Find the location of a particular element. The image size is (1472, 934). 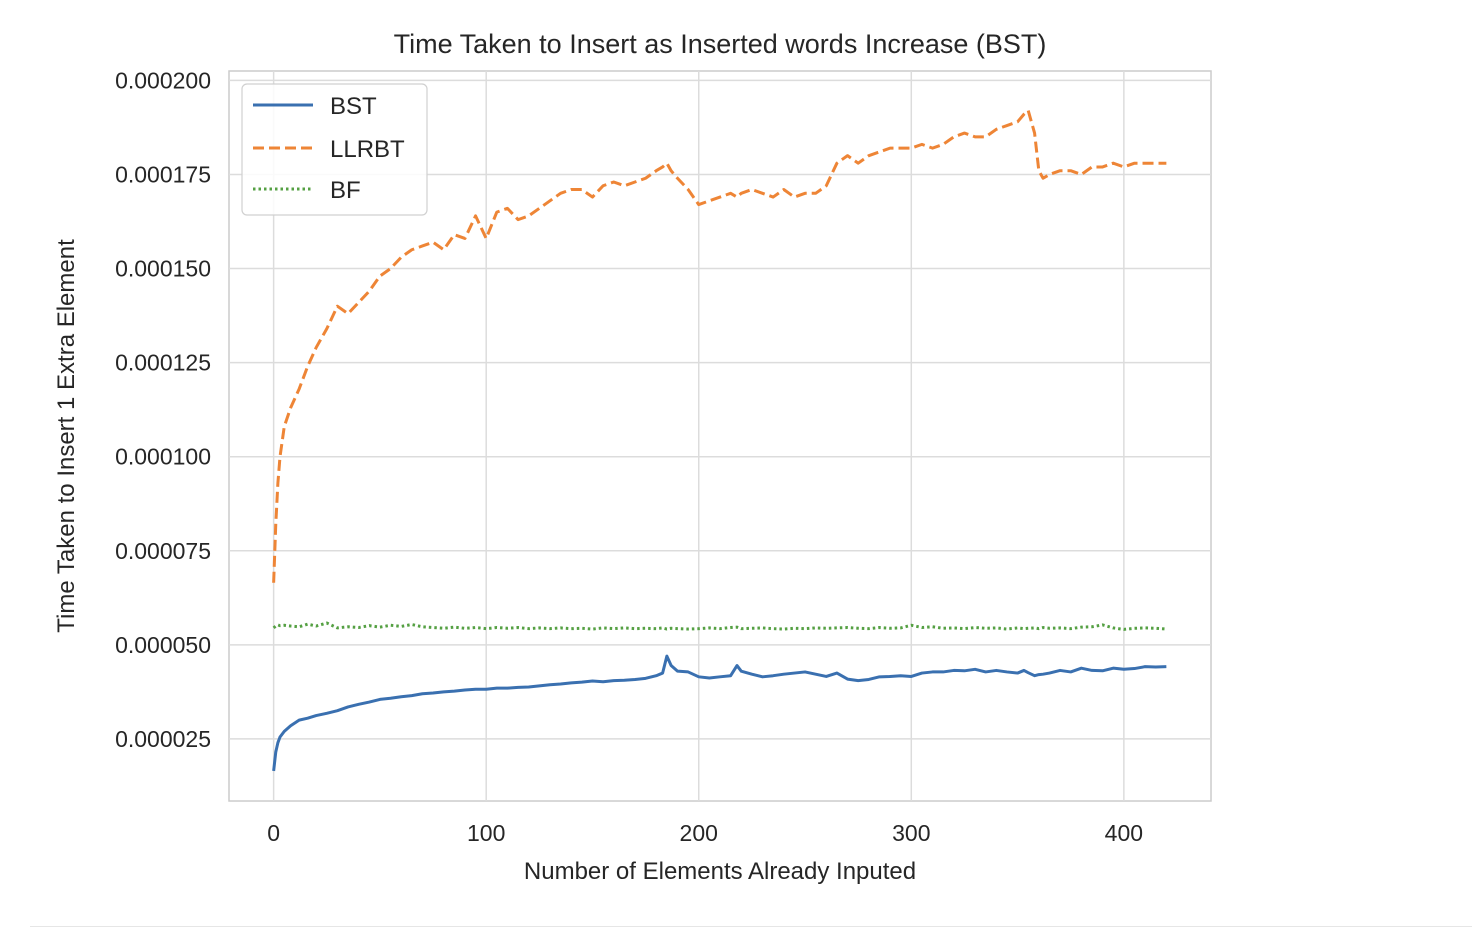

legend-label-bst: BST is located at coordinates (353, 106).